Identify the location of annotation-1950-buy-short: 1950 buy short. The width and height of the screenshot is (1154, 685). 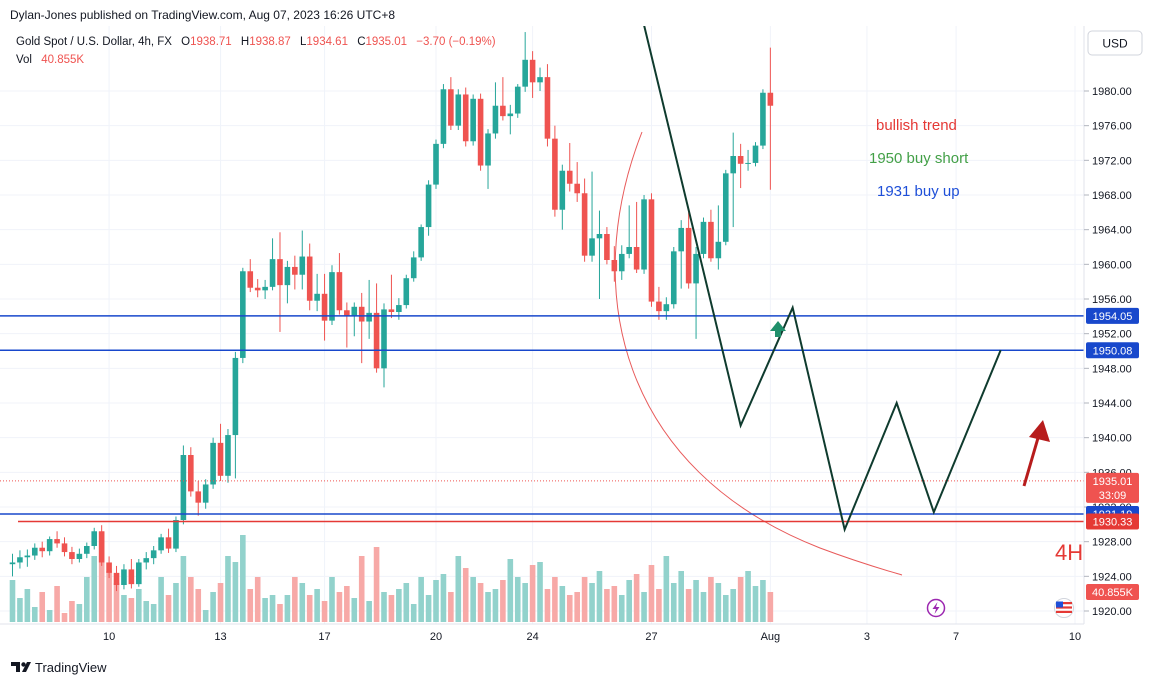
(919, 158).